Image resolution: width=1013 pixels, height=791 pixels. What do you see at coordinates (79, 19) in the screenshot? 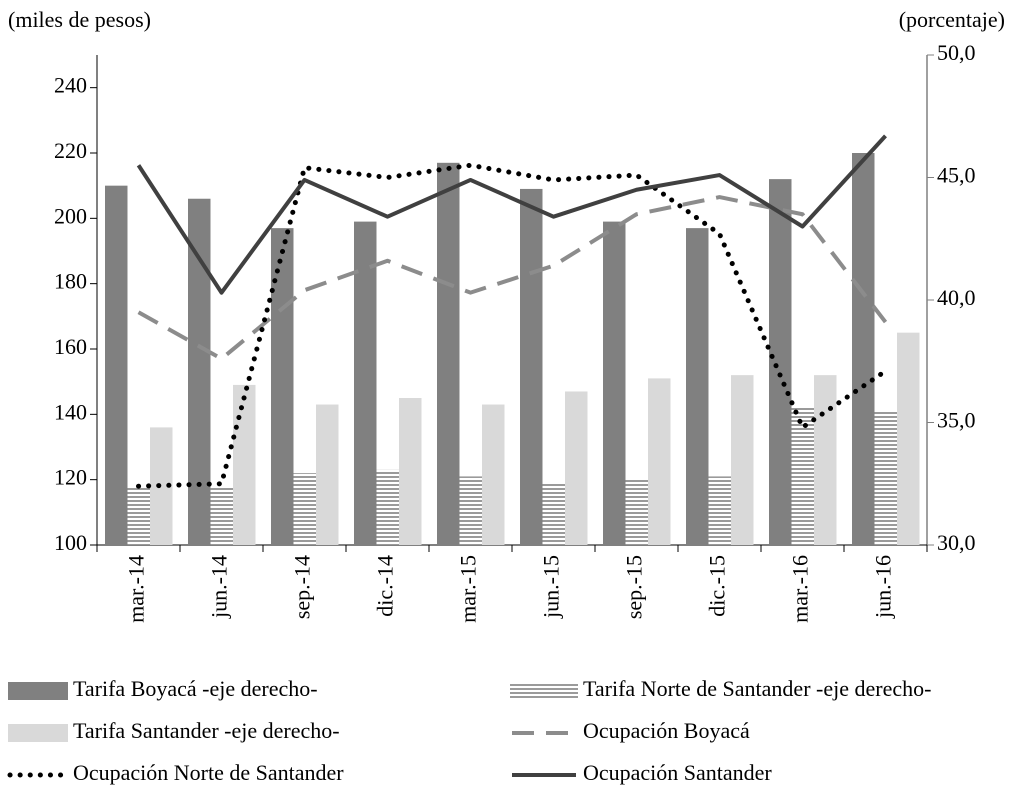
I see `y-axis-label: (miles de pesos)` at bounding box center [79, 19].